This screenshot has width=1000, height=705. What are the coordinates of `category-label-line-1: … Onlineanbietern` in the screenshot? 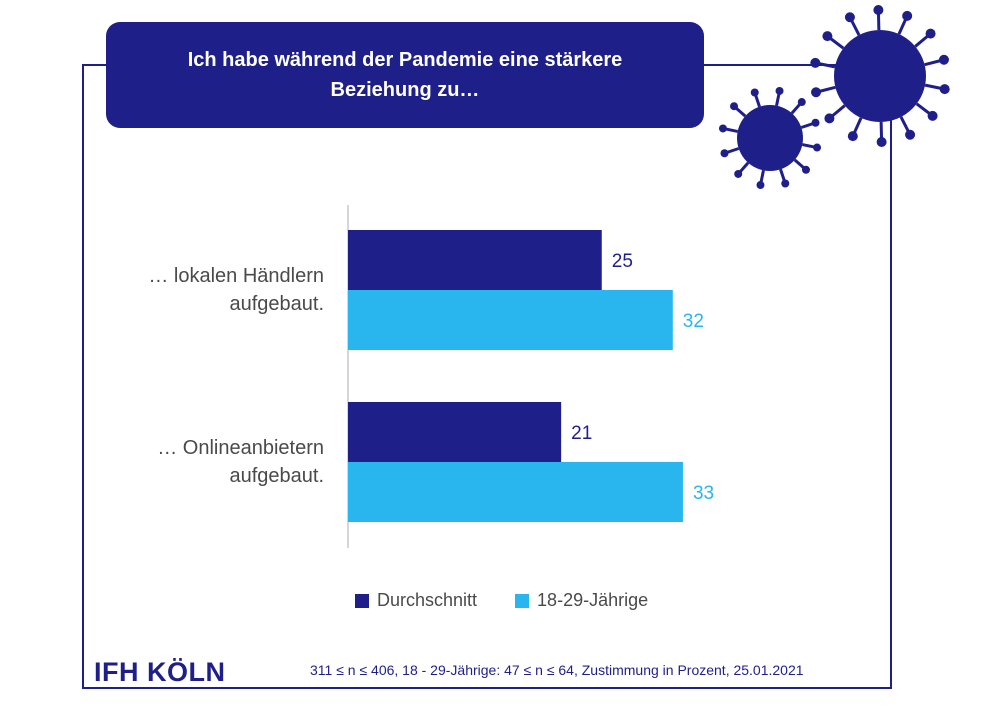 It's located at (240, 448).